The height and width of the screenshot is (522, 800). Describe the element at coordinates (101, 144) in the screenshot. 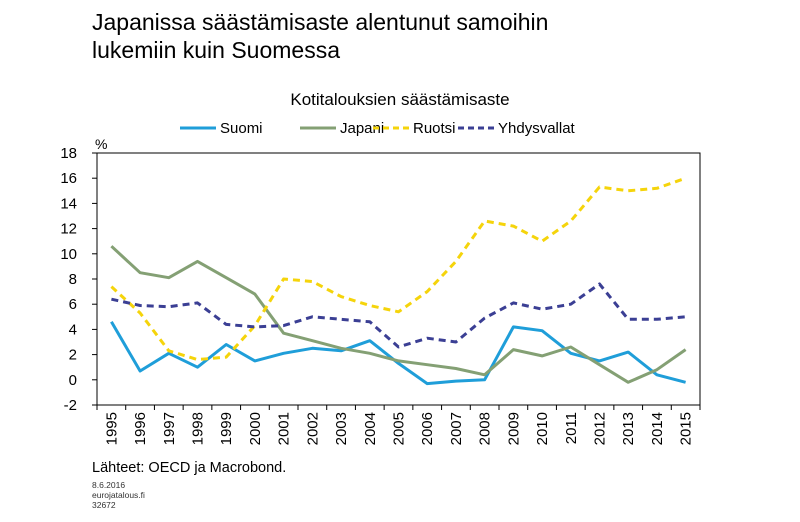

I see `y-axis-unit-label: %` at that location.